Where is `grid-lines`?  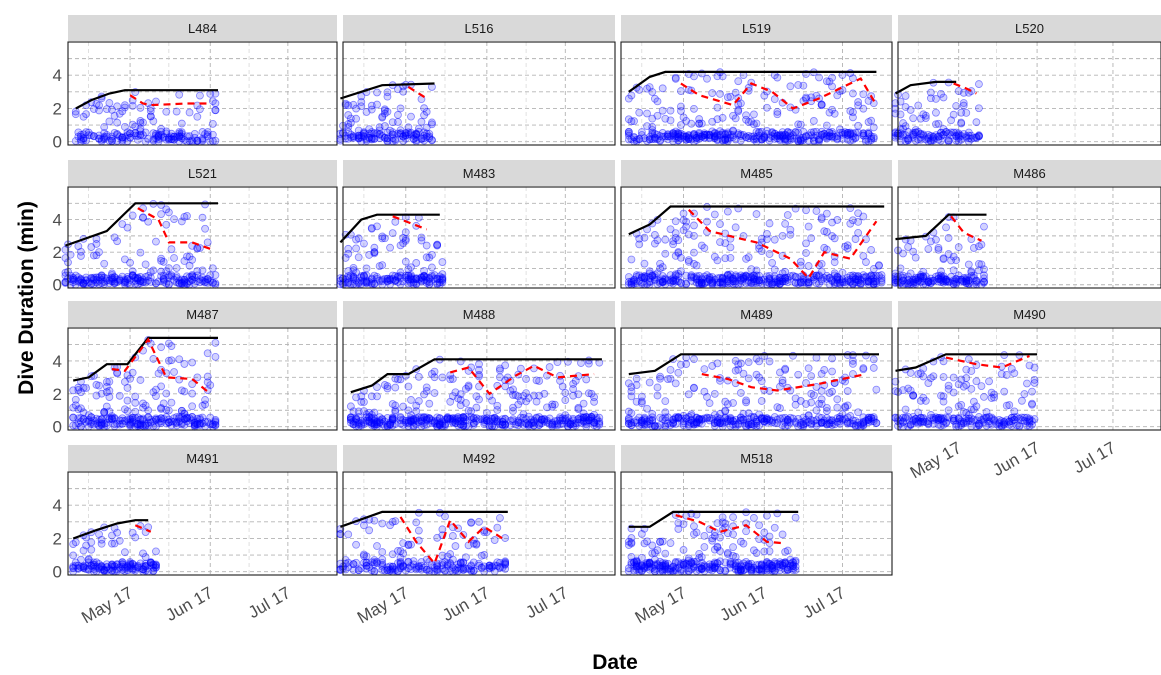 grid-lines is located at coordinates (202, 237).